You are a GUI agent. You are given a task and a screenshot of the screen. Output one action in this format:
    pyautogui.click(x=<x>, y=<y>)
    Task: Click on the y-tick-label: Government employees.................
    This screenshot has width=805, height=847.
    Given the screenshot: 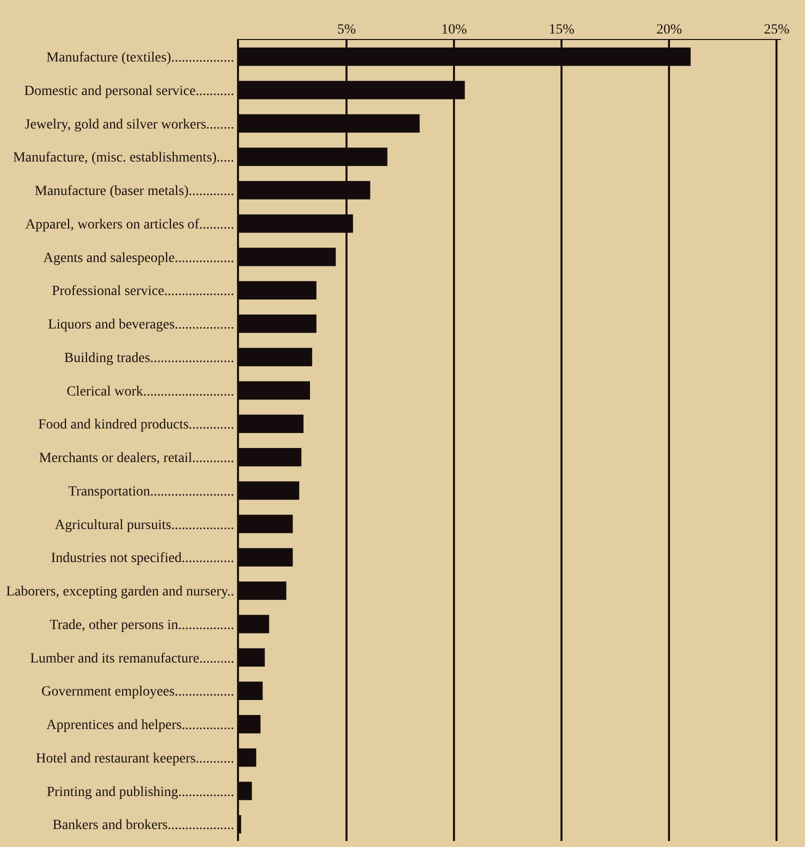 What is the action you would take?
    pyautogui.click(x=137, y=692)
    